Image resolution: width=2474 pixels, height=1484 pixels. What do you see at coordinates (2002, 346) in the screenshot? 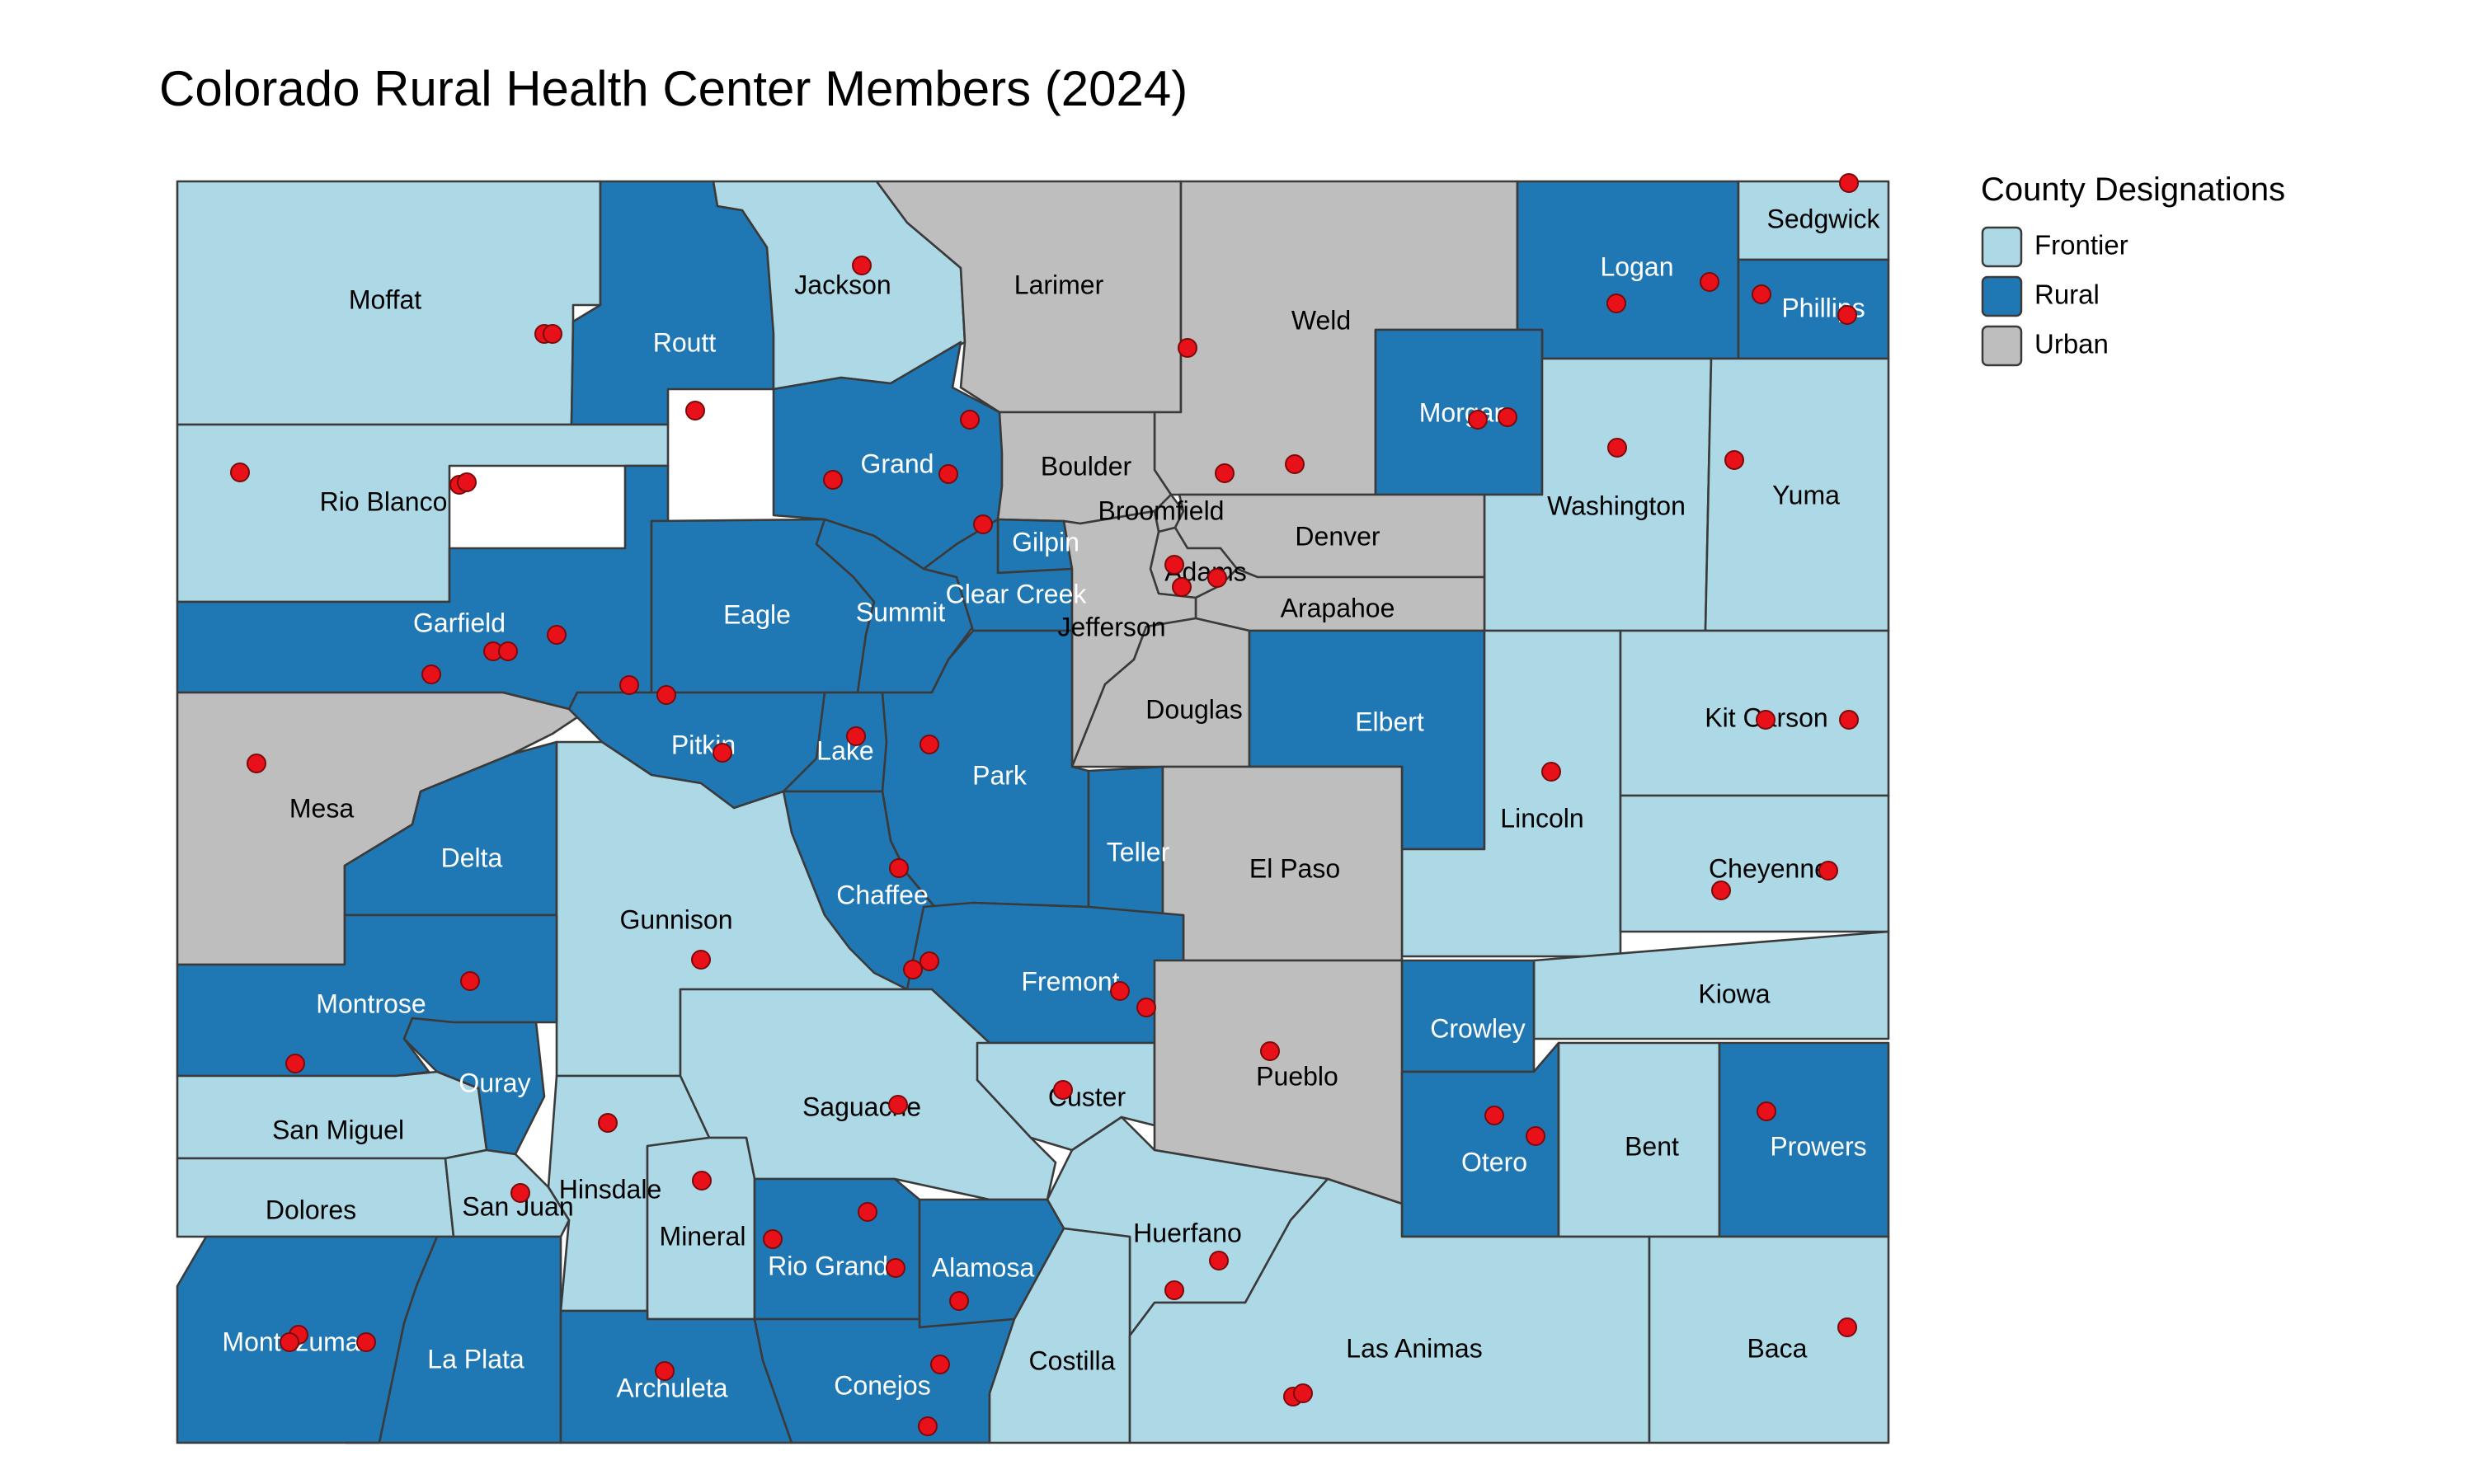
I see `legend-swatch-urban` at bounding box center [2002, 346].